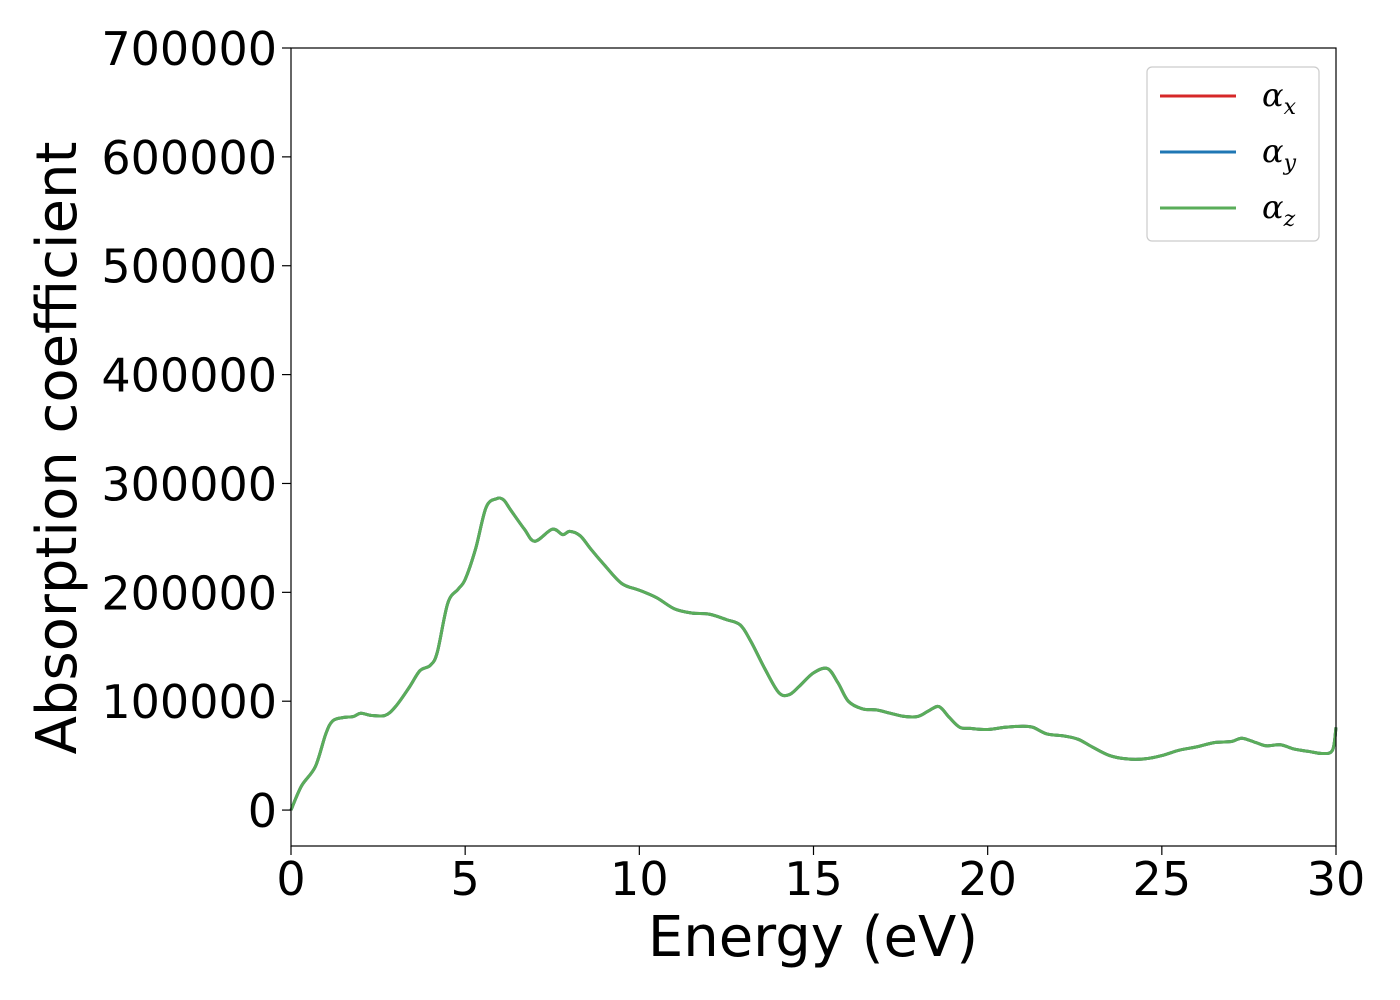 This screenshot has width=1400, height=1000. Describe the element at coordinates (189, 593) in the screenshot. I see `y-tick-label: 200000` at that location.